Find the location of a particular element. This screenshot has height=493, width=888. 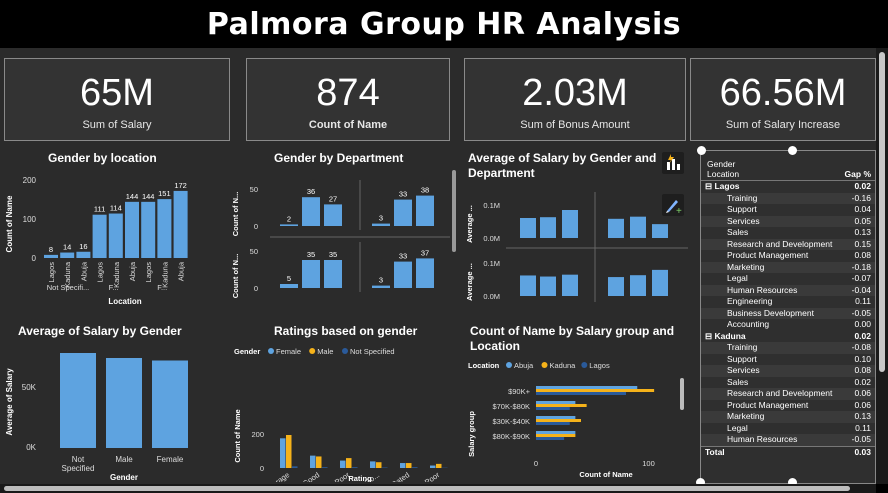

matrix-row: Accounting 0.00 is located at coordinates (788, 325).